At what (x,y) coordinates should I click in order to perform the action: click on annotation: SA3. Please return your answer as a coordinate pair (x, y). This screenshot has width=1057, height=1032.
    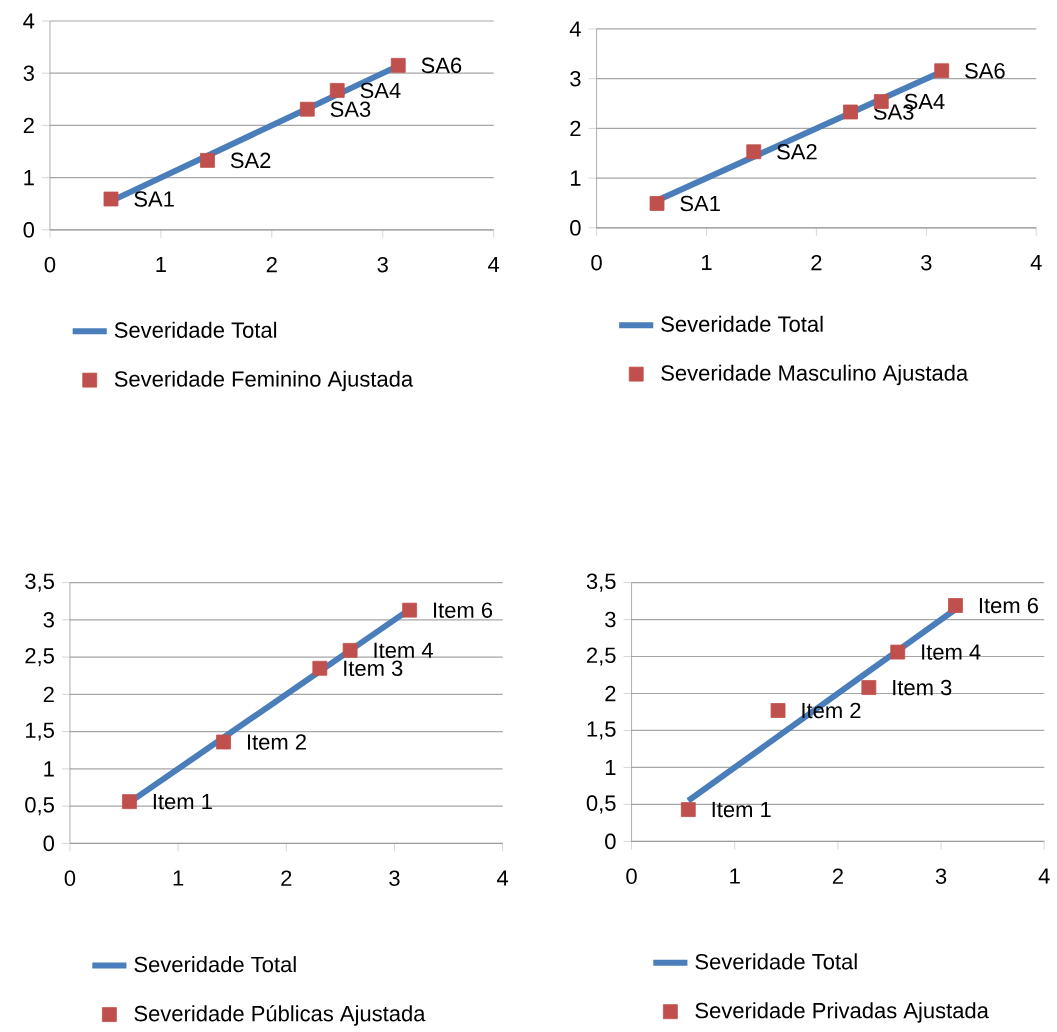
    Looking at the image, I should click on (350, 109).